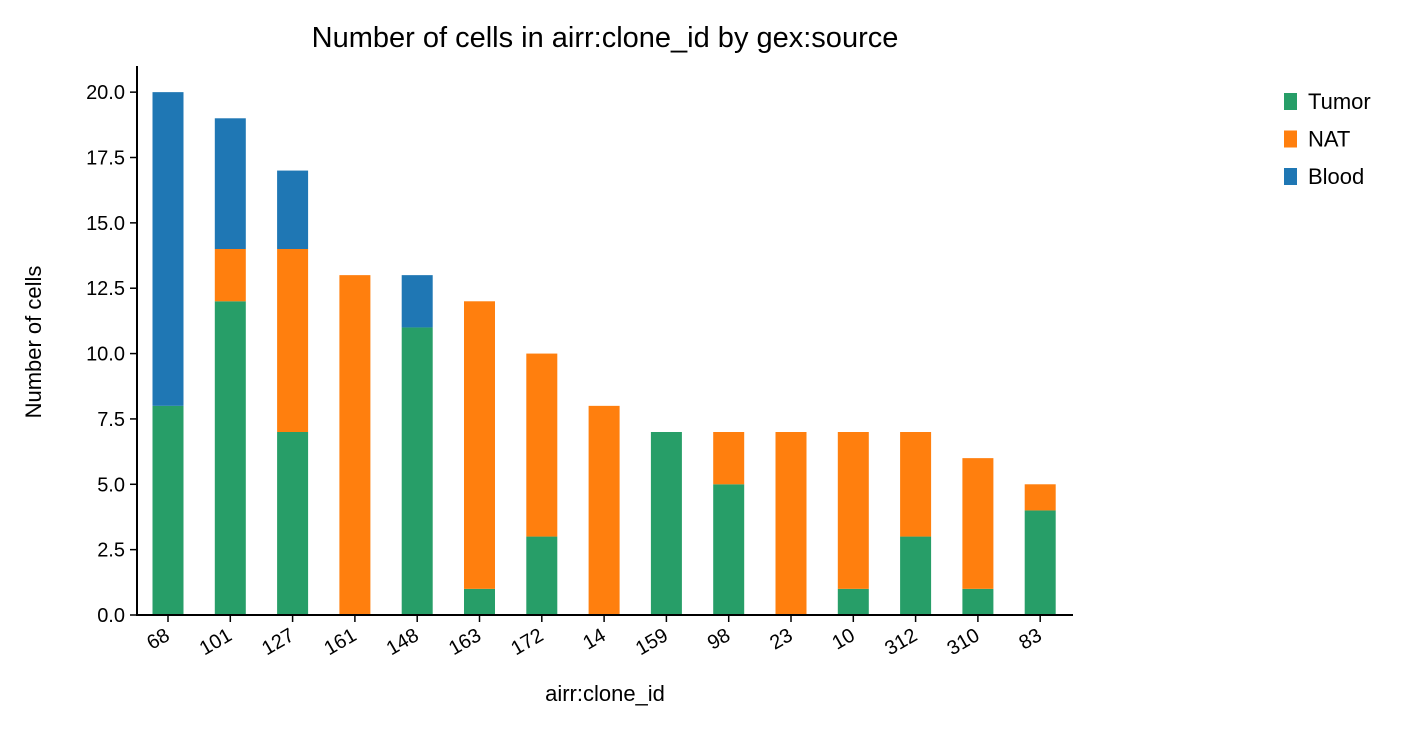  What do you see at coordinates (105, 93) in the screenshot?
I see `y-tick-label: 20.0` at bounding box center [105, 93].